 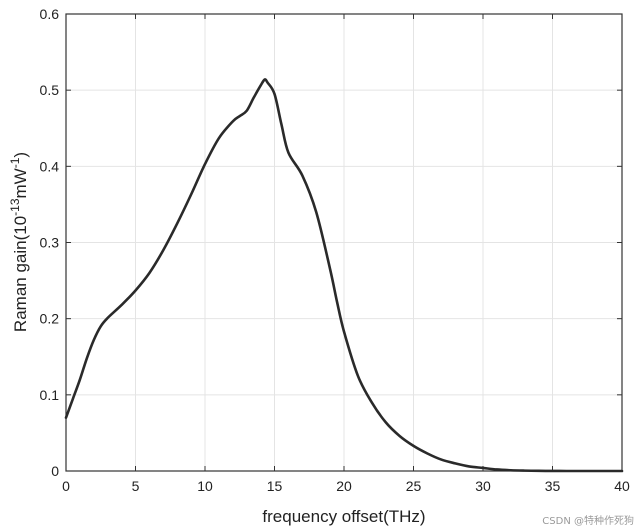 What do you see at coordinates (66, 486) in the screenshot?
I see `x-tick-label: 0` at bounding box center [66, 486].